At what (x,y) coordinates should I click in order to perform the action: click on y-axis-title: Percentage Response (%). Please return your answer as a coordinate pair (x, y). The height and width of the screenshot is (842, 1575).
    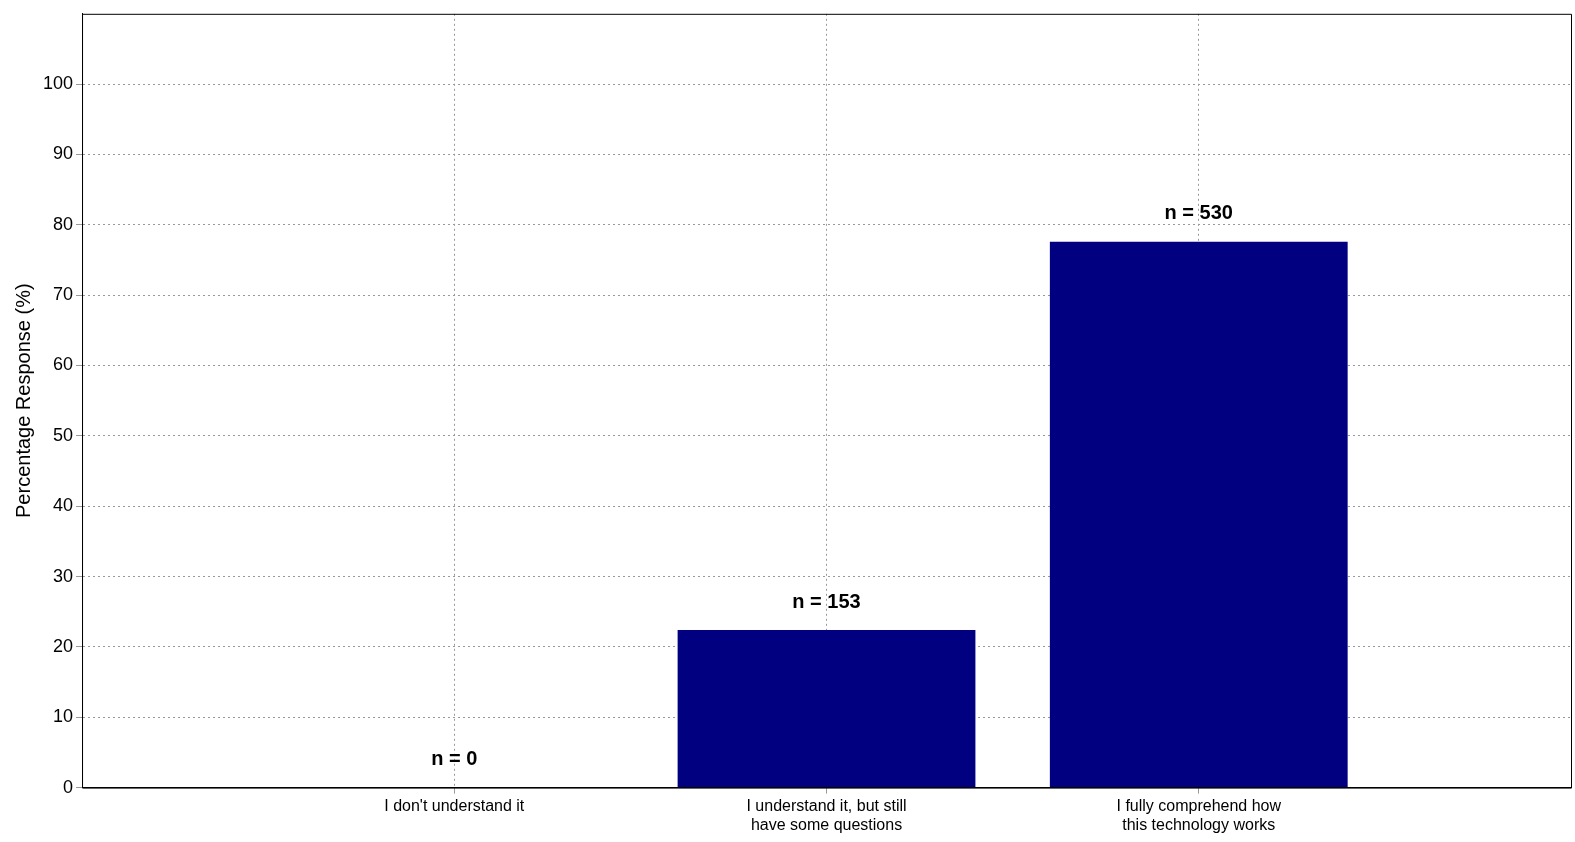
    Looking at the image, I should click on (22, 400).